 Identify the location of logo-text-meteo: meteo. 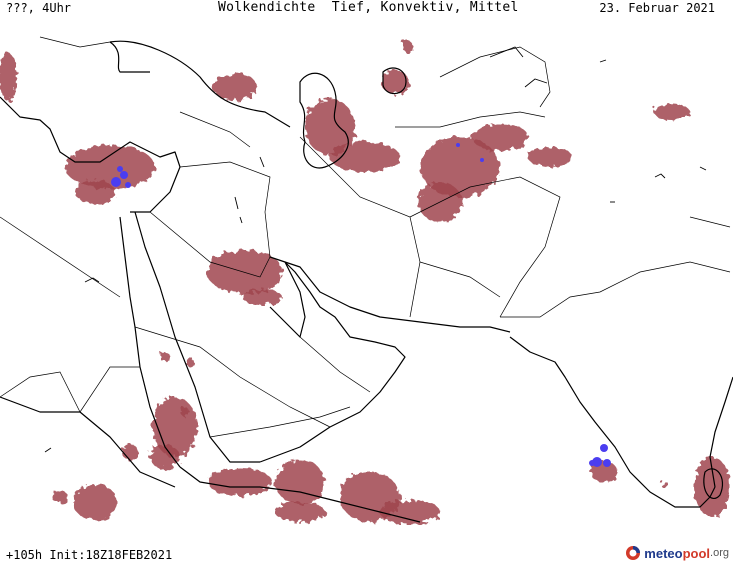
(663, 553).